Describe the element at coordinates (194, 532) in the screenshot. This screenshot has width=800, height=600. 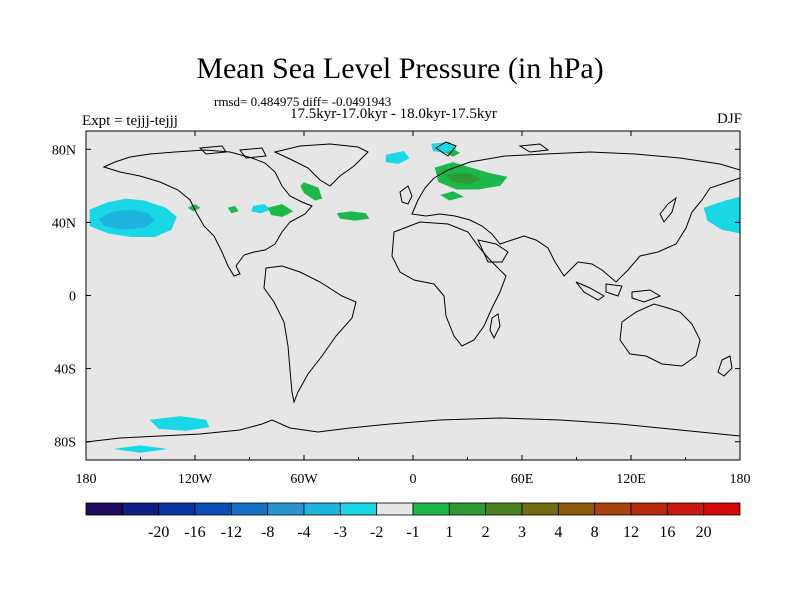
I see `colorbar-label: -16` at that location.